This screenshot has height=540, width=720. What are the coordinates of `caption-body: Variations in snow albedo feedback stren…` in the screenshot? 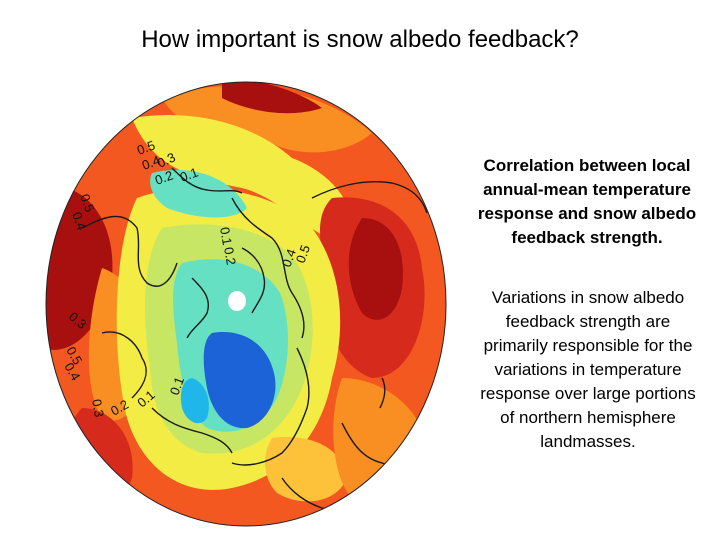 It's located at (588, 369).